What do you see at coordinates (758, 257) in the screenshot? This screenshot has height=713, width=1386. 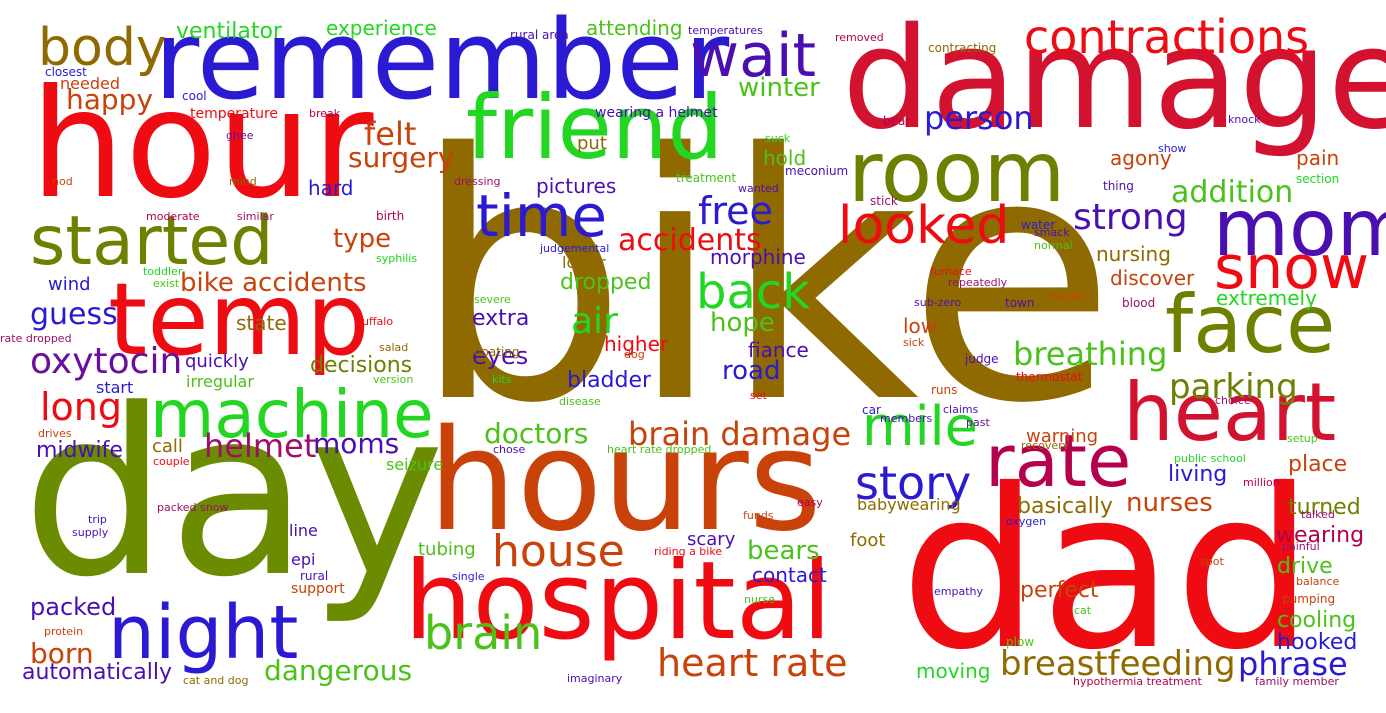 I see `word: morphine` at bounding box center [758, 257].